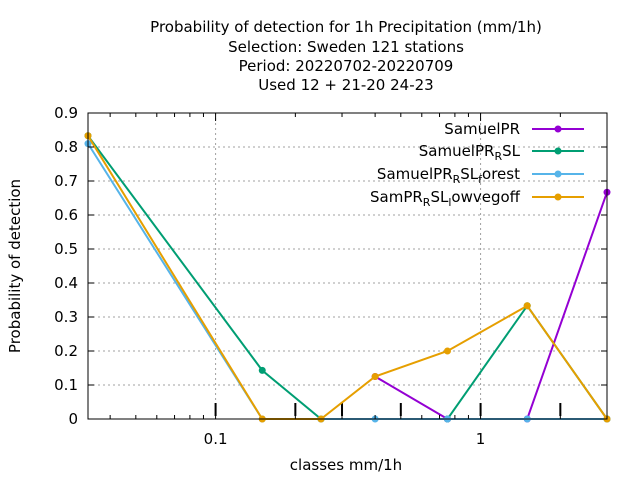 The width and height of the screenshot is (640, 480). Describe the element at coordinates (445, 198) in the screenshot. I see `legend-label-sampr-rsl-lowvegoff: SamPRRSLlowvegoff` at that location.